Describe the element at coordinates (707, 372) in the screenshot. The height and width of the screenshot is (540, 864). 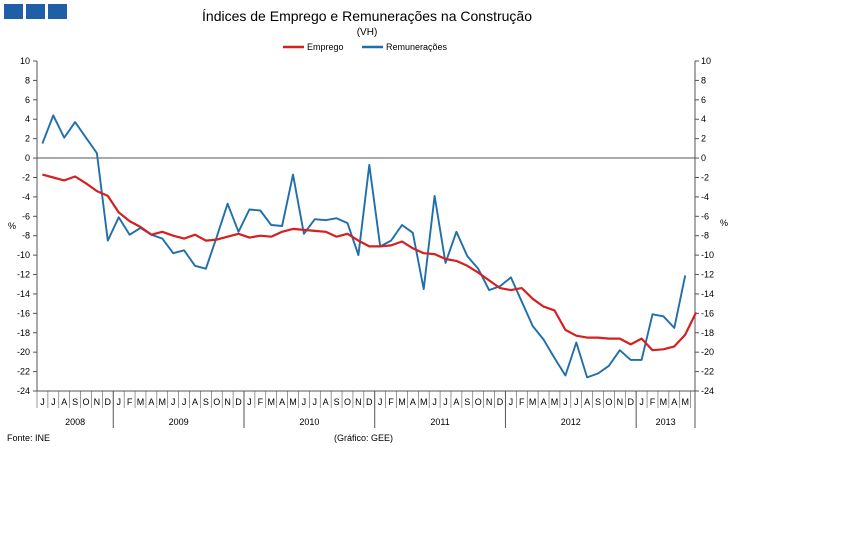
I see `y-tick-label-right: -22` at that location.